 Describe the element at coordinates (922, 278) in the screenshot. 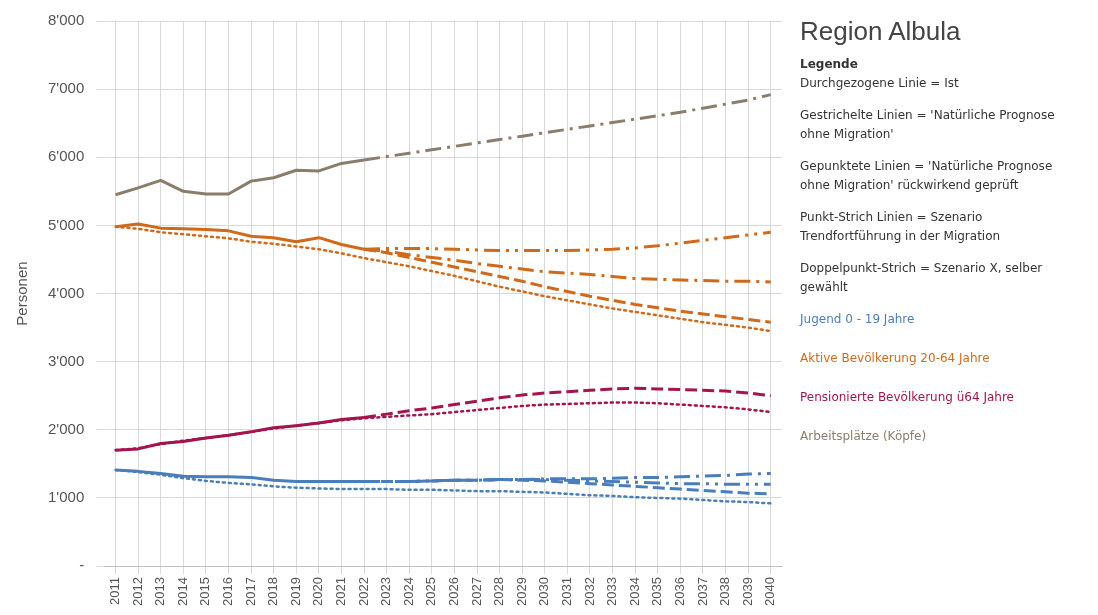

I see `text: Doppelpunkt-Strich = Szenario X, selber gewählt` at that location.